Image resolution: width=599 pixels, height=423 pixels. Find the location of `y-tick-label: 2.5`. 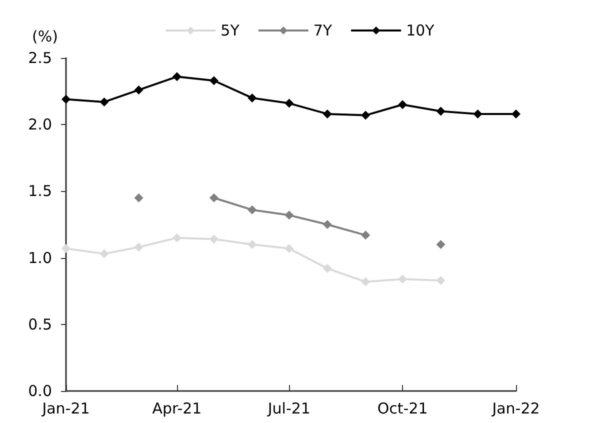

y-tick-label: 2.5 is located at coordinates (40, 58).